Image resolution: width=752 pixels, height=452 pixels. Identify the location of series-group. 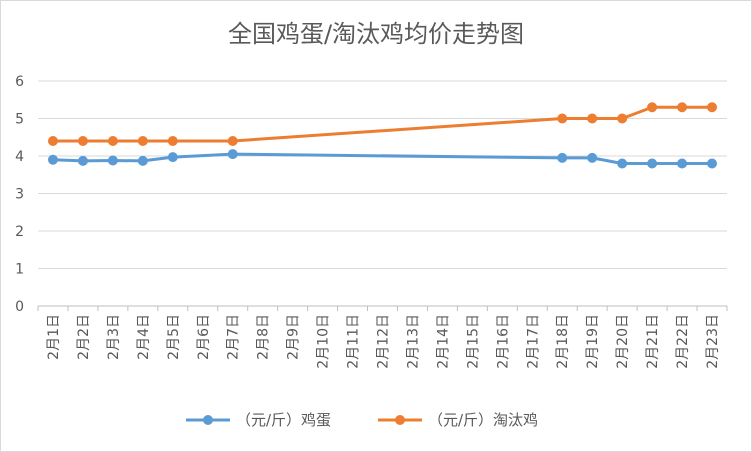
(382, 135).